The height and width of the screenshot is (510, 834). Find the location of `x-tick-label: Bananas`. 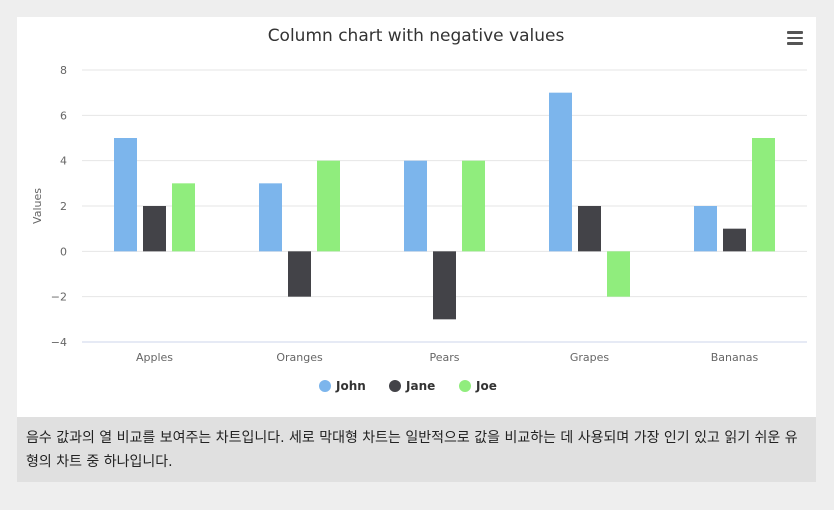

x-tick-label: Bananas is located at coordinates (735, 357).